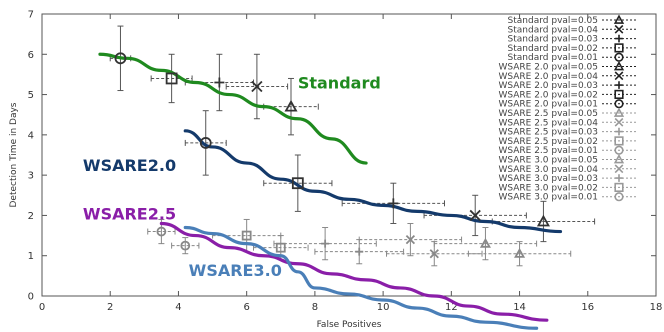 Image resolution: width=664 pixels, height=332 pixels. I want to click on legend-entry-label: Standard pval=0.04, so click(553, 30).